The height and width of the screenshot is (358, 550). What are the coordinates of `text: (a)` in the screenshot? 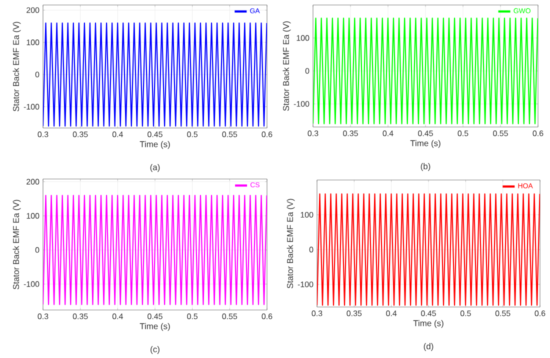 It's located at (155, 168).